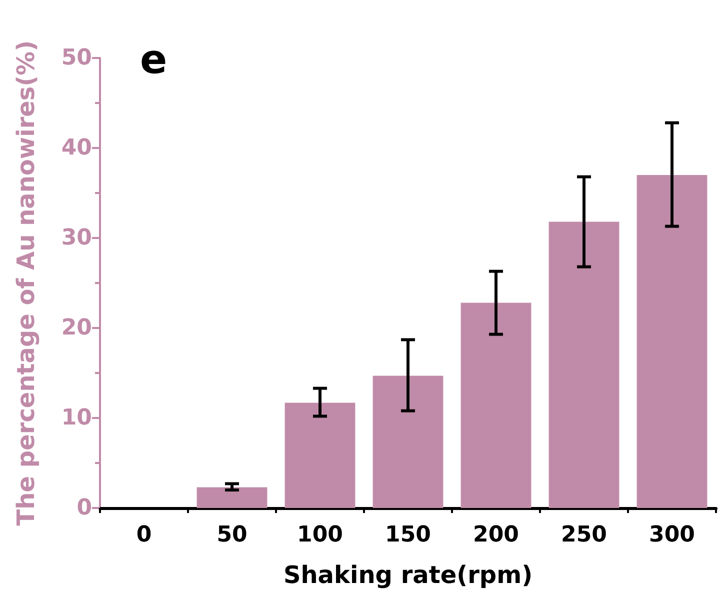  What do you see at coordinates (496, 535) in the screenshot?
I see `x-tick-label: 200` at bounding box center [496, 535].